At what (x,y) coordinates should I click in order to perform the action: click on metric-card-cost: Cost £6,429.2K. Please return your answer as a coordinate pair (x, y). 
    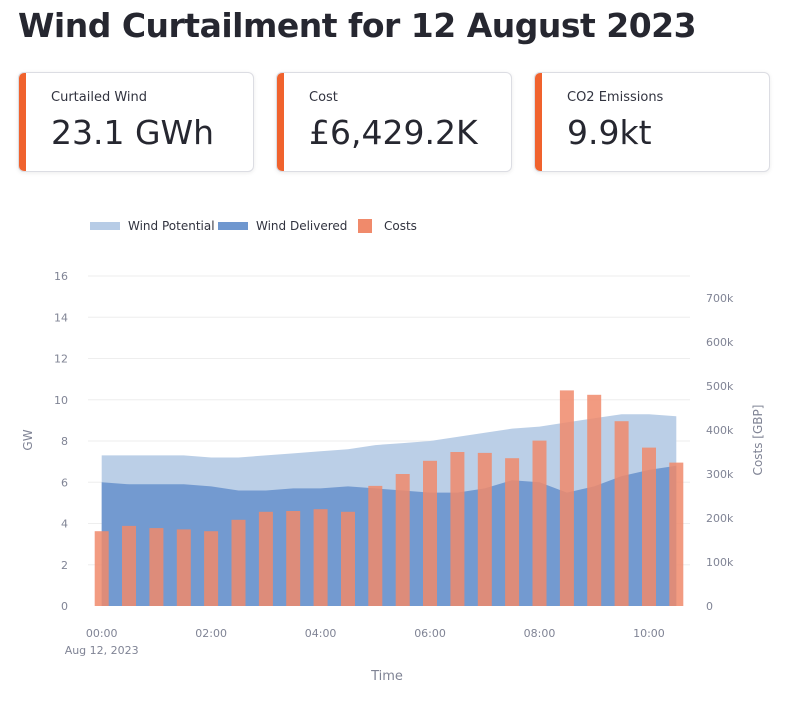
    Looking at the image, I should click on (394, 122).